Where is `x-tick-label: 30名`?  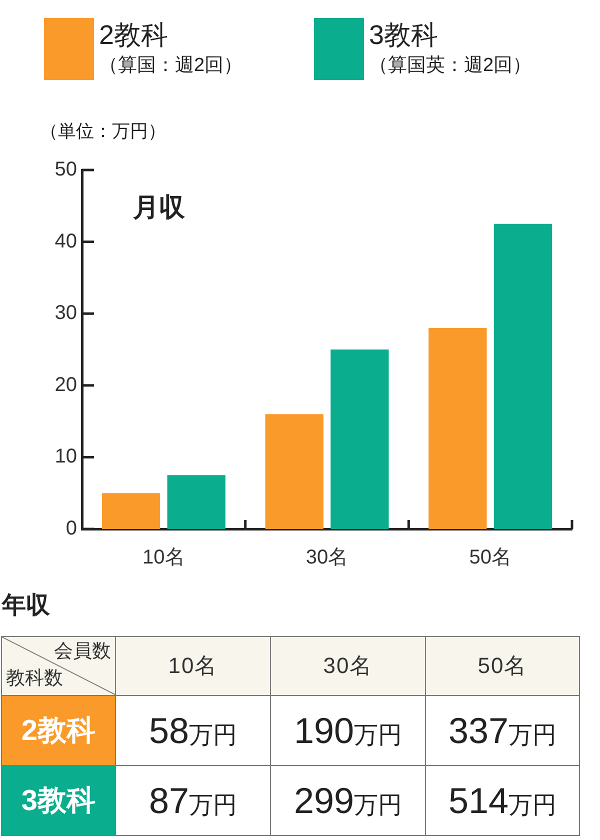 x-tick-label: 30名 is located at coordinates (327, 557).